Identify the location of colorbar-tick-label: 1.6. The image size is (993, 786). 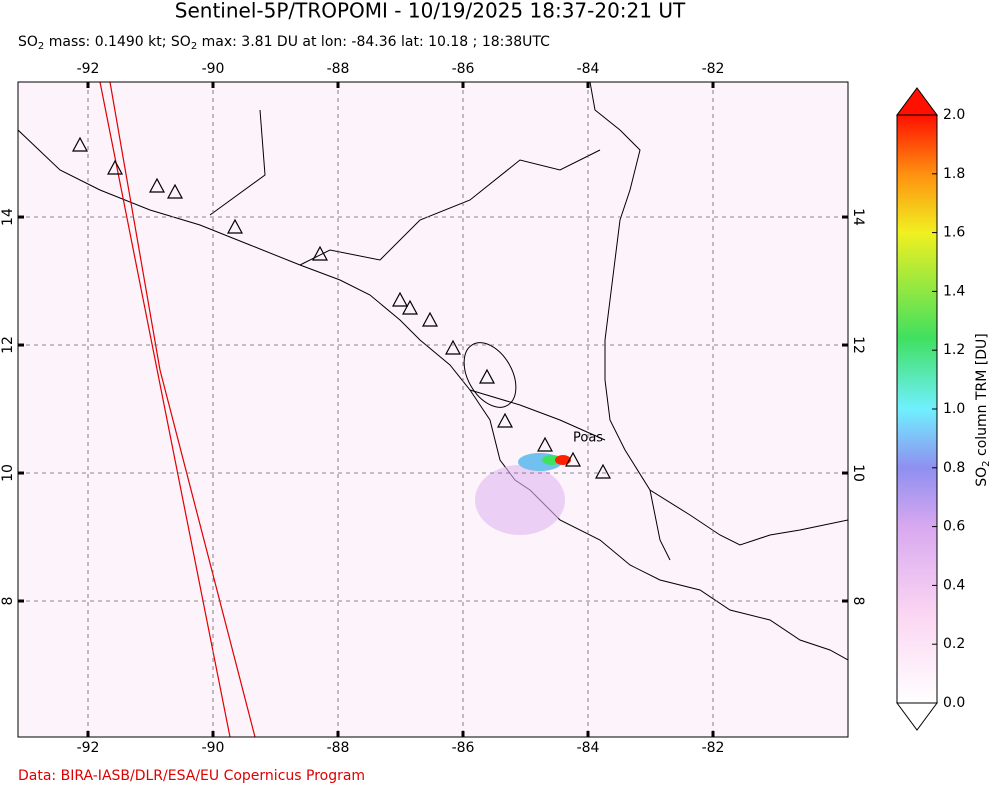
(954, 233).